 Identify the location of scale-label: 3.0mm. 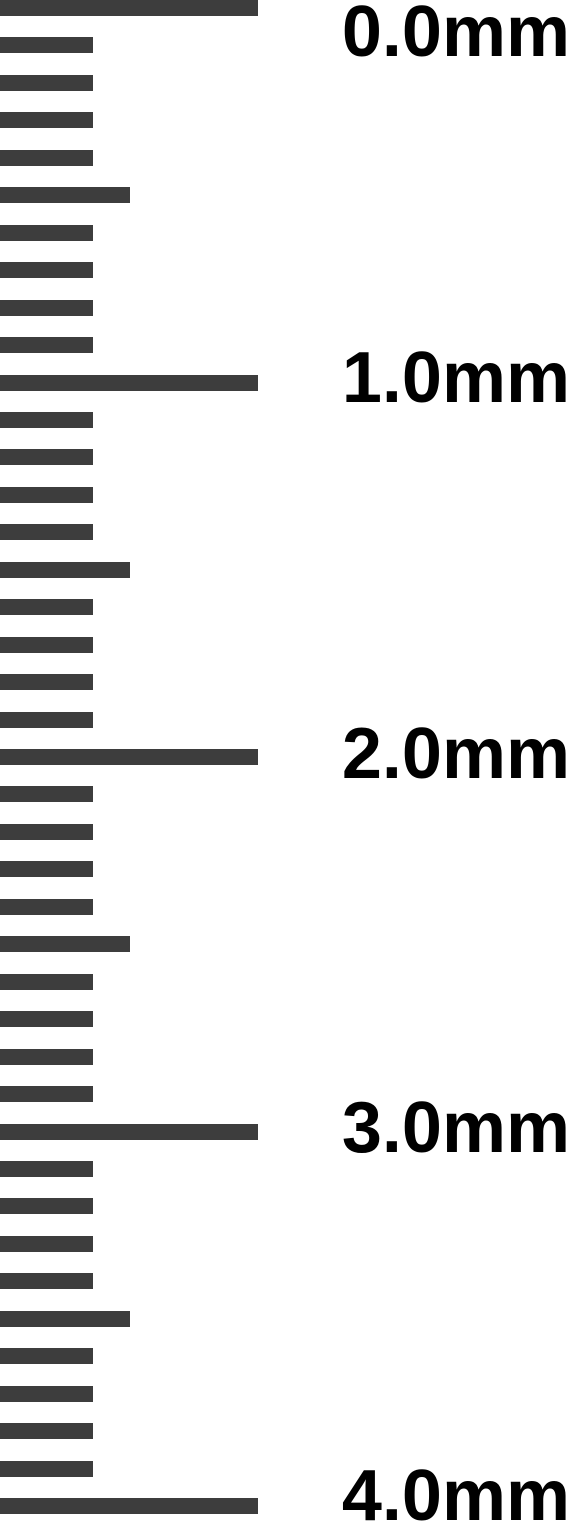
(455, 1128).